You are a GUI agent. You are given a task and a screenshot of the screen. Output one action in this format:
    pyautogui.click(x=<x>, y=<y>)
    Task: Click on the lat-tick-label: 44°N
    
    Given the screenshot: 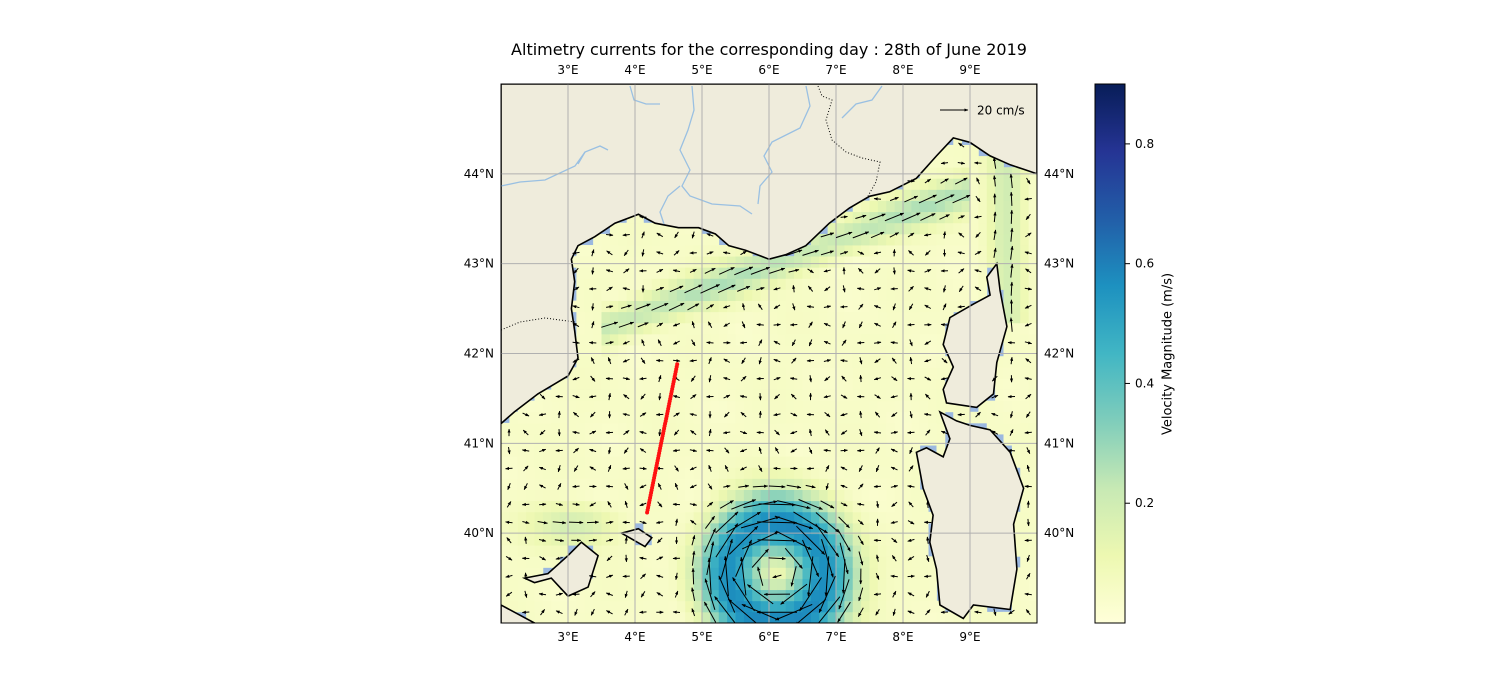 What is the action you would take?
    pyautogui.click(x=479, y=174)
    